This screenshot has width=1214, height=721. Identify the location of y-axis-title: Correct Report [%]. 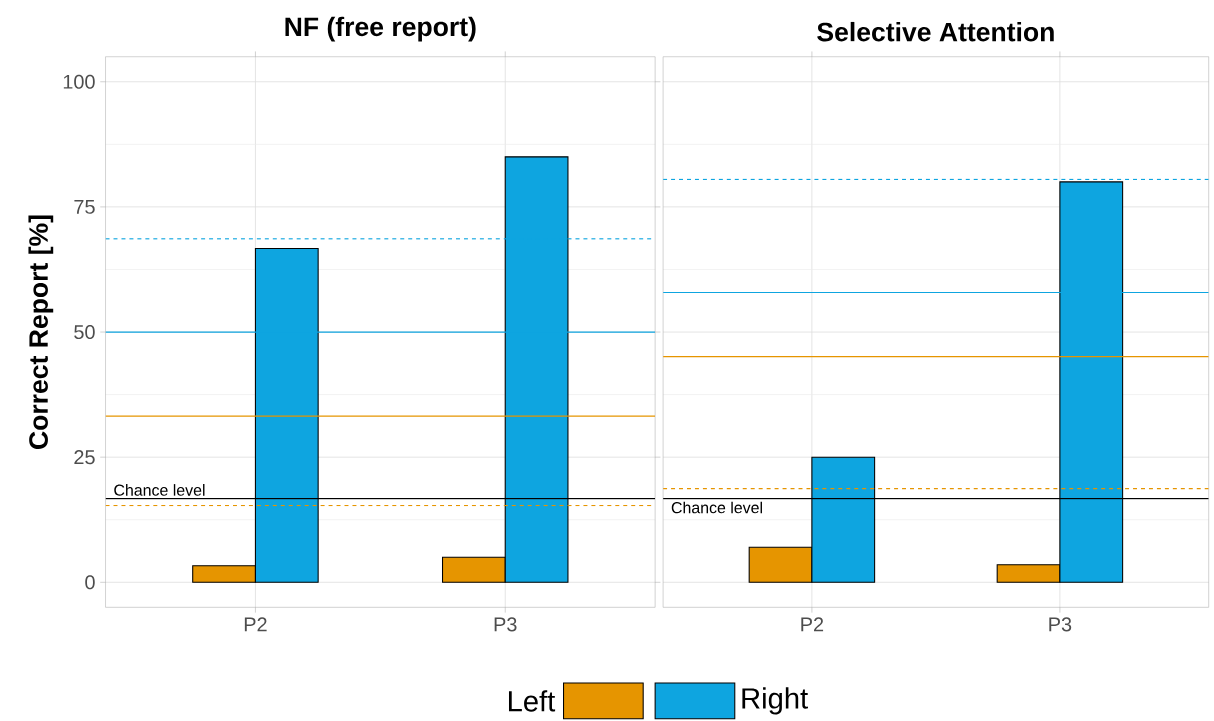
(41, 332).